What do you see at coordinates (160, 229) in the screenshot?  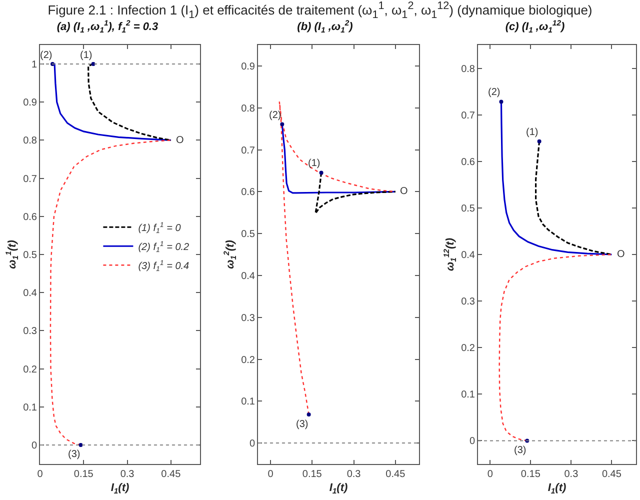 I see `legend-label: (1) f$_{1}$$^{1}$ = 0` at bounding box center [160, 229].